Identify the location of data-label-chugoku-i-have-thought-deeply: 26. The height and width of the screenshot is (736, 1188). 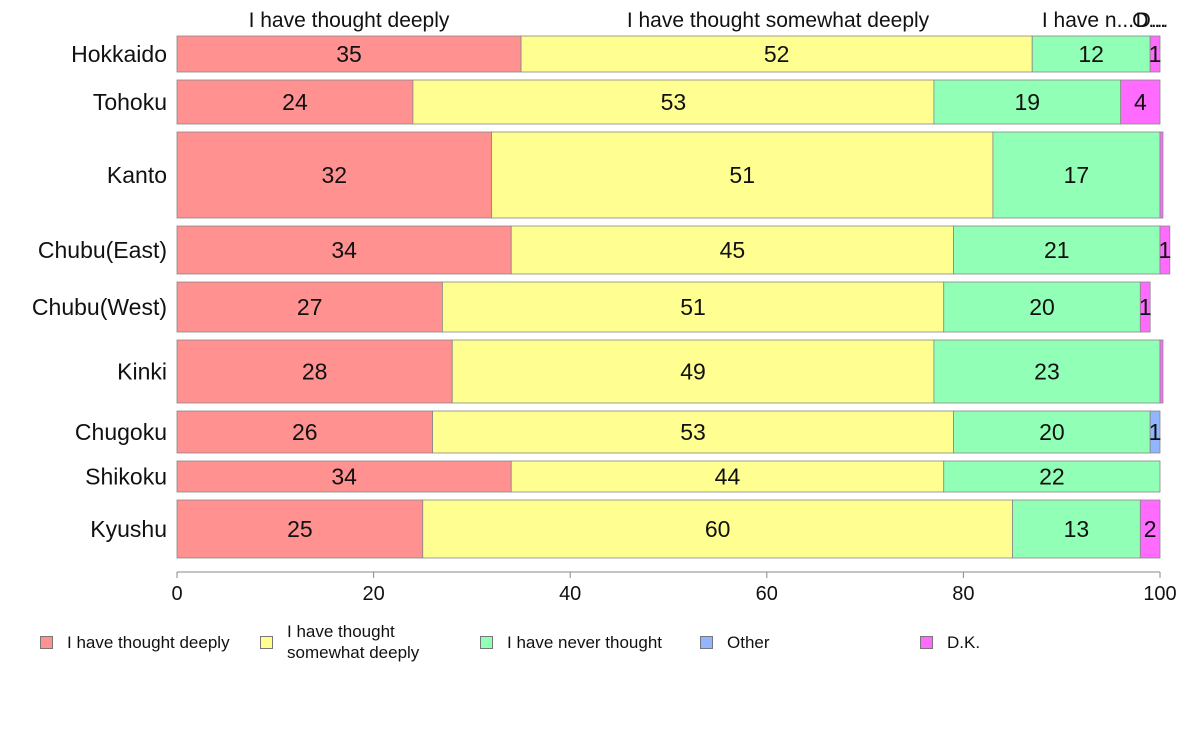
(305, 432).